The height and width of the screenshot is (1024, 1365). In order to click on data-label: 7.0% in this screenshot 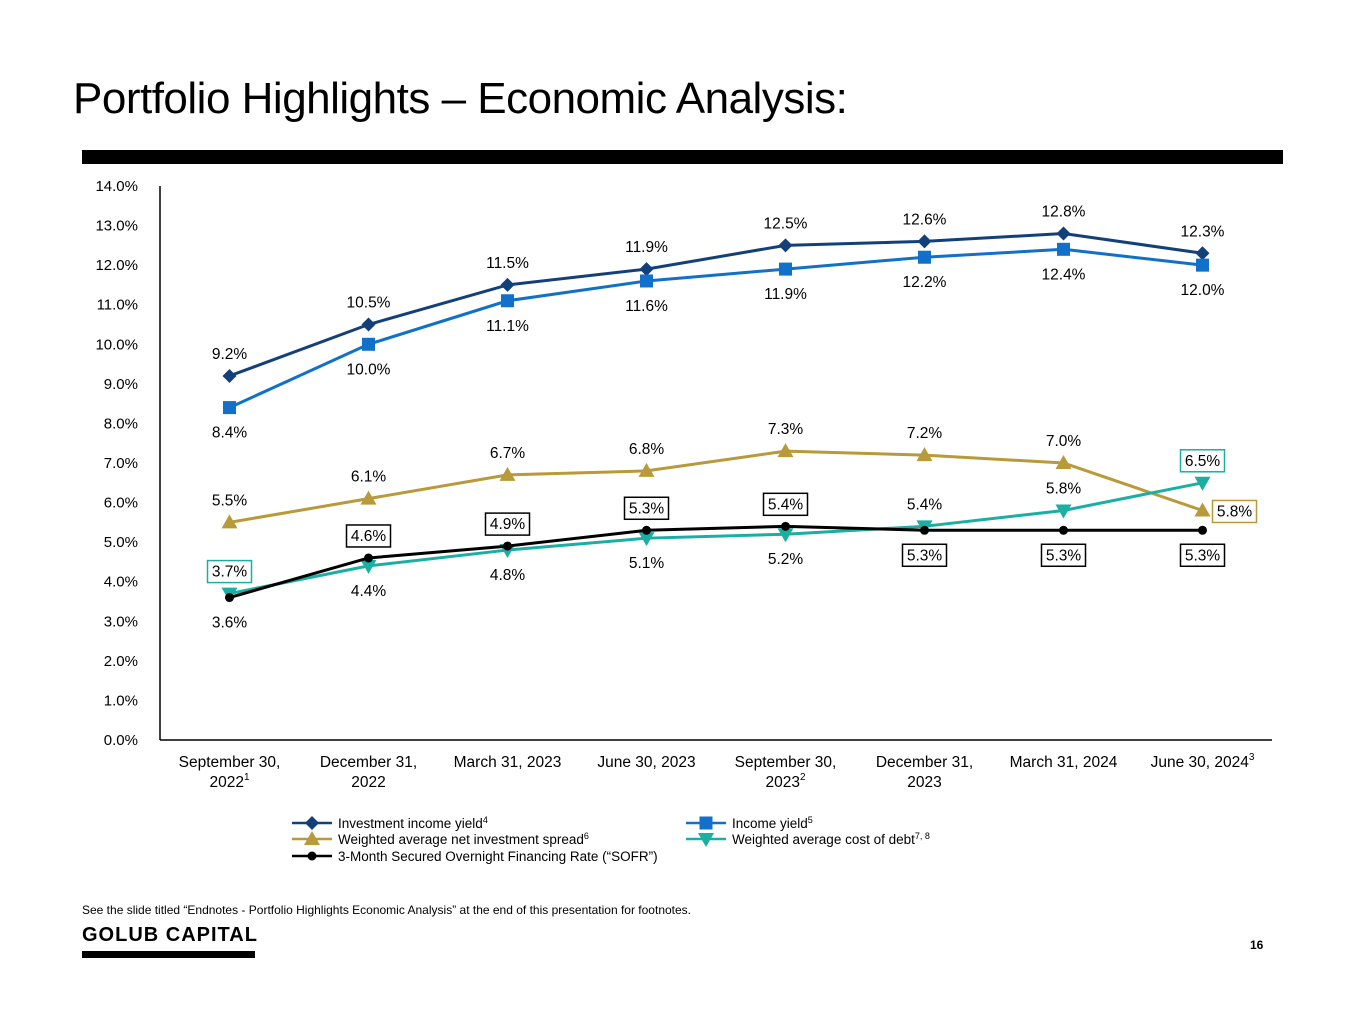, I will do `click(1064, 441)`.